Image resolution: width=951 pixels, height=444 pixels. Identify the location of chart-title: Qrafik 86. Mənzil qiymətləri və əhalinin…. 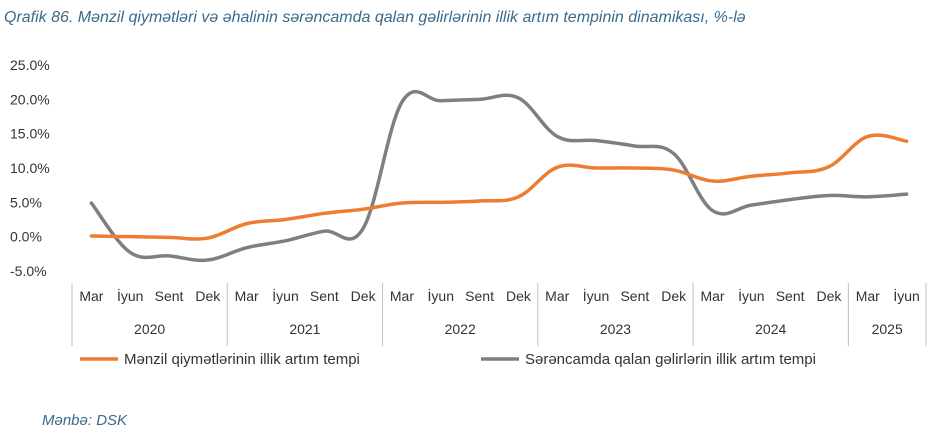
(375, 17).